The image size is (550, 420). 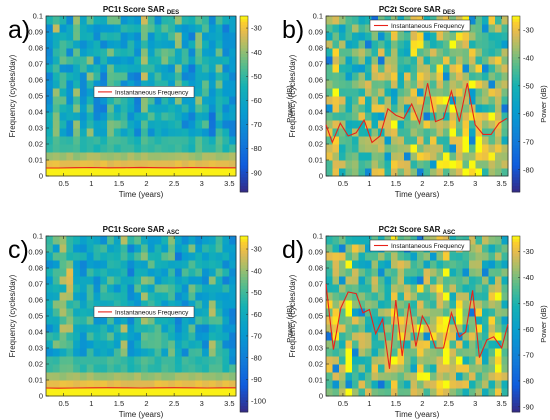 What do you see at coordinates (315, 128) in the screenshot?
I see `y-tick-label: 0.03` at bounding box center [315, 128].